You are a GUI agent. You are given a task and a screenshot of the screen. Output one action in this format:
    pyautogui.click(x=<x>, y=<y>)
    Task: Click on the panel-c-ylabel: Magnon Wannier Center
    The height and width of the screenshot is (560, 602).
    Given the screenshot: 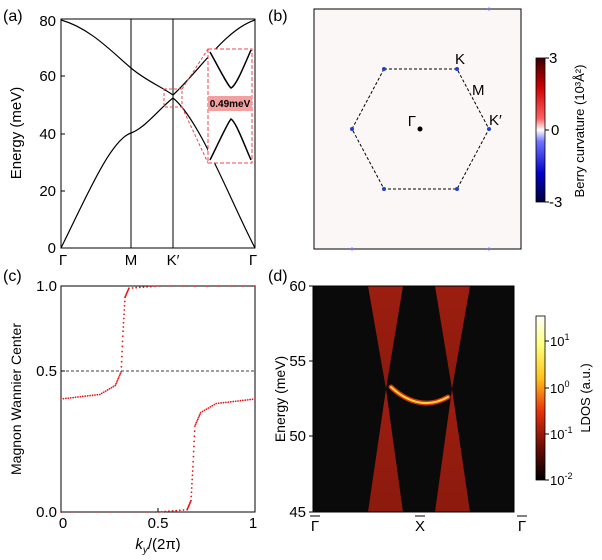 What is the action you would take?
    pyautogui.click(x=16, y=399)
    